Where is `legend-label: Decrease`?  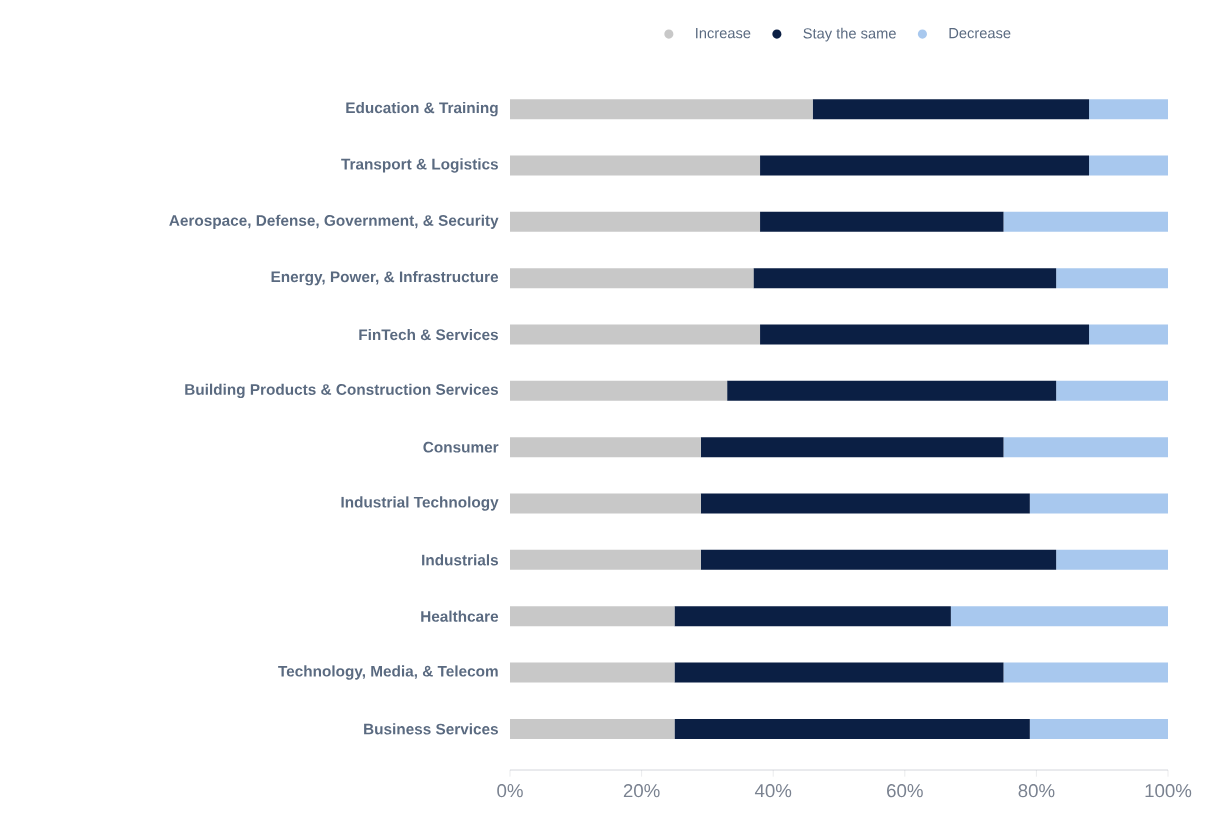
legend-label: Decrease is located at coordinates (980, 33).